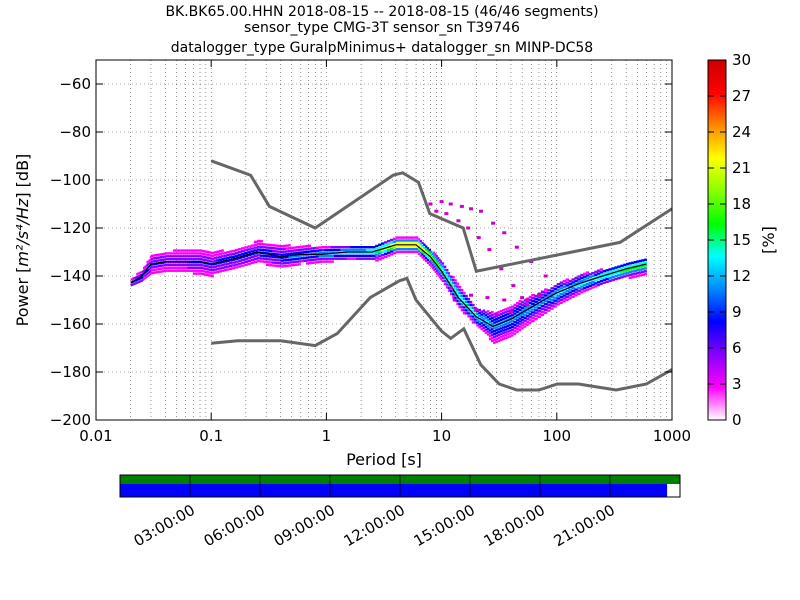  I want to click on colorbar-tick-label: 21, so click(741, 168).